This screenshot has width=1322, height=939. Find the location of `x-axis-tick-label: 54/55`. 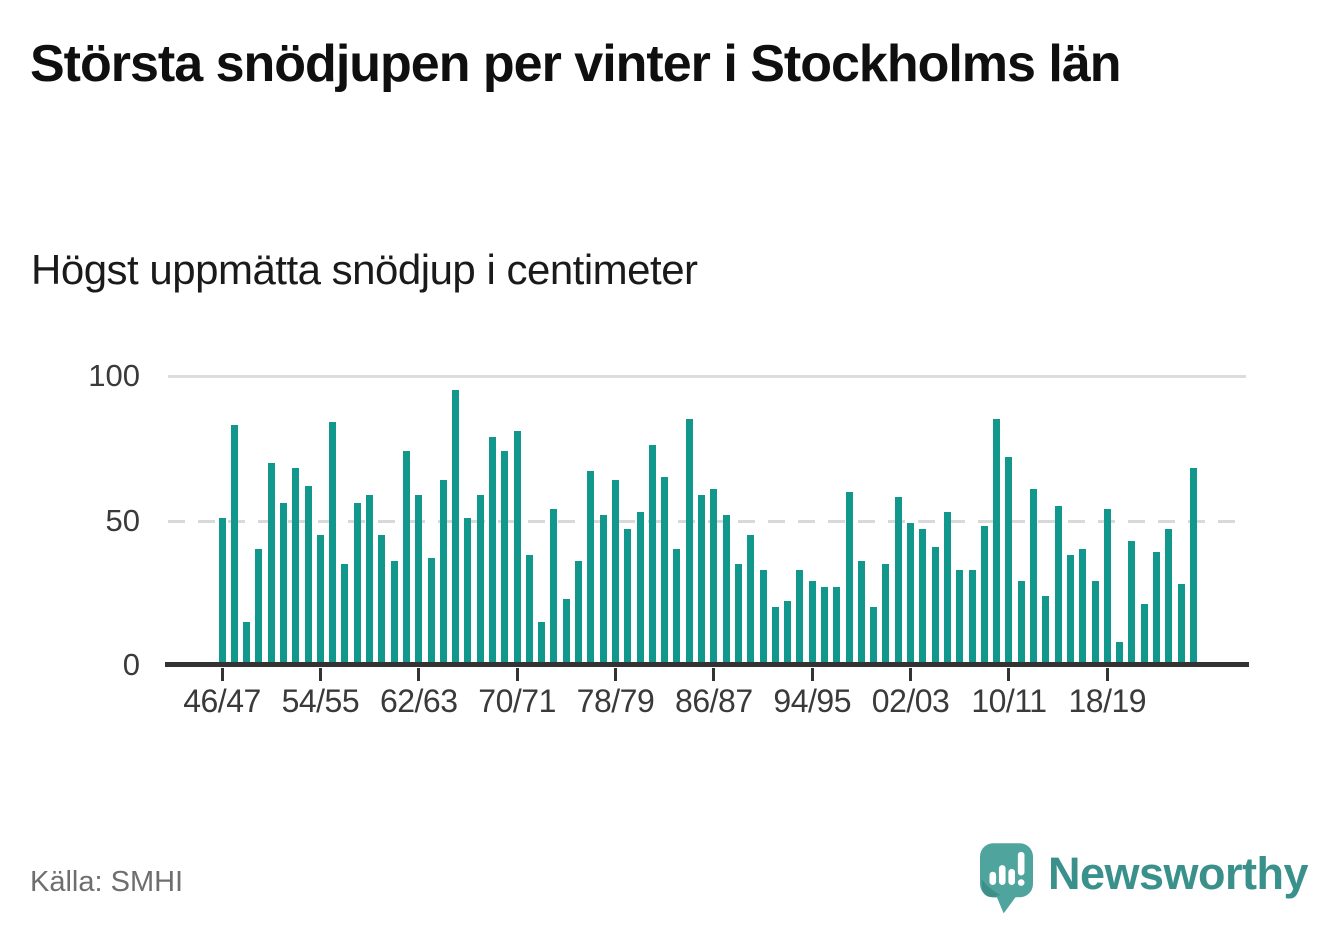

x-axis-tick-label: 54/55 is located at coordinates (320, 701).